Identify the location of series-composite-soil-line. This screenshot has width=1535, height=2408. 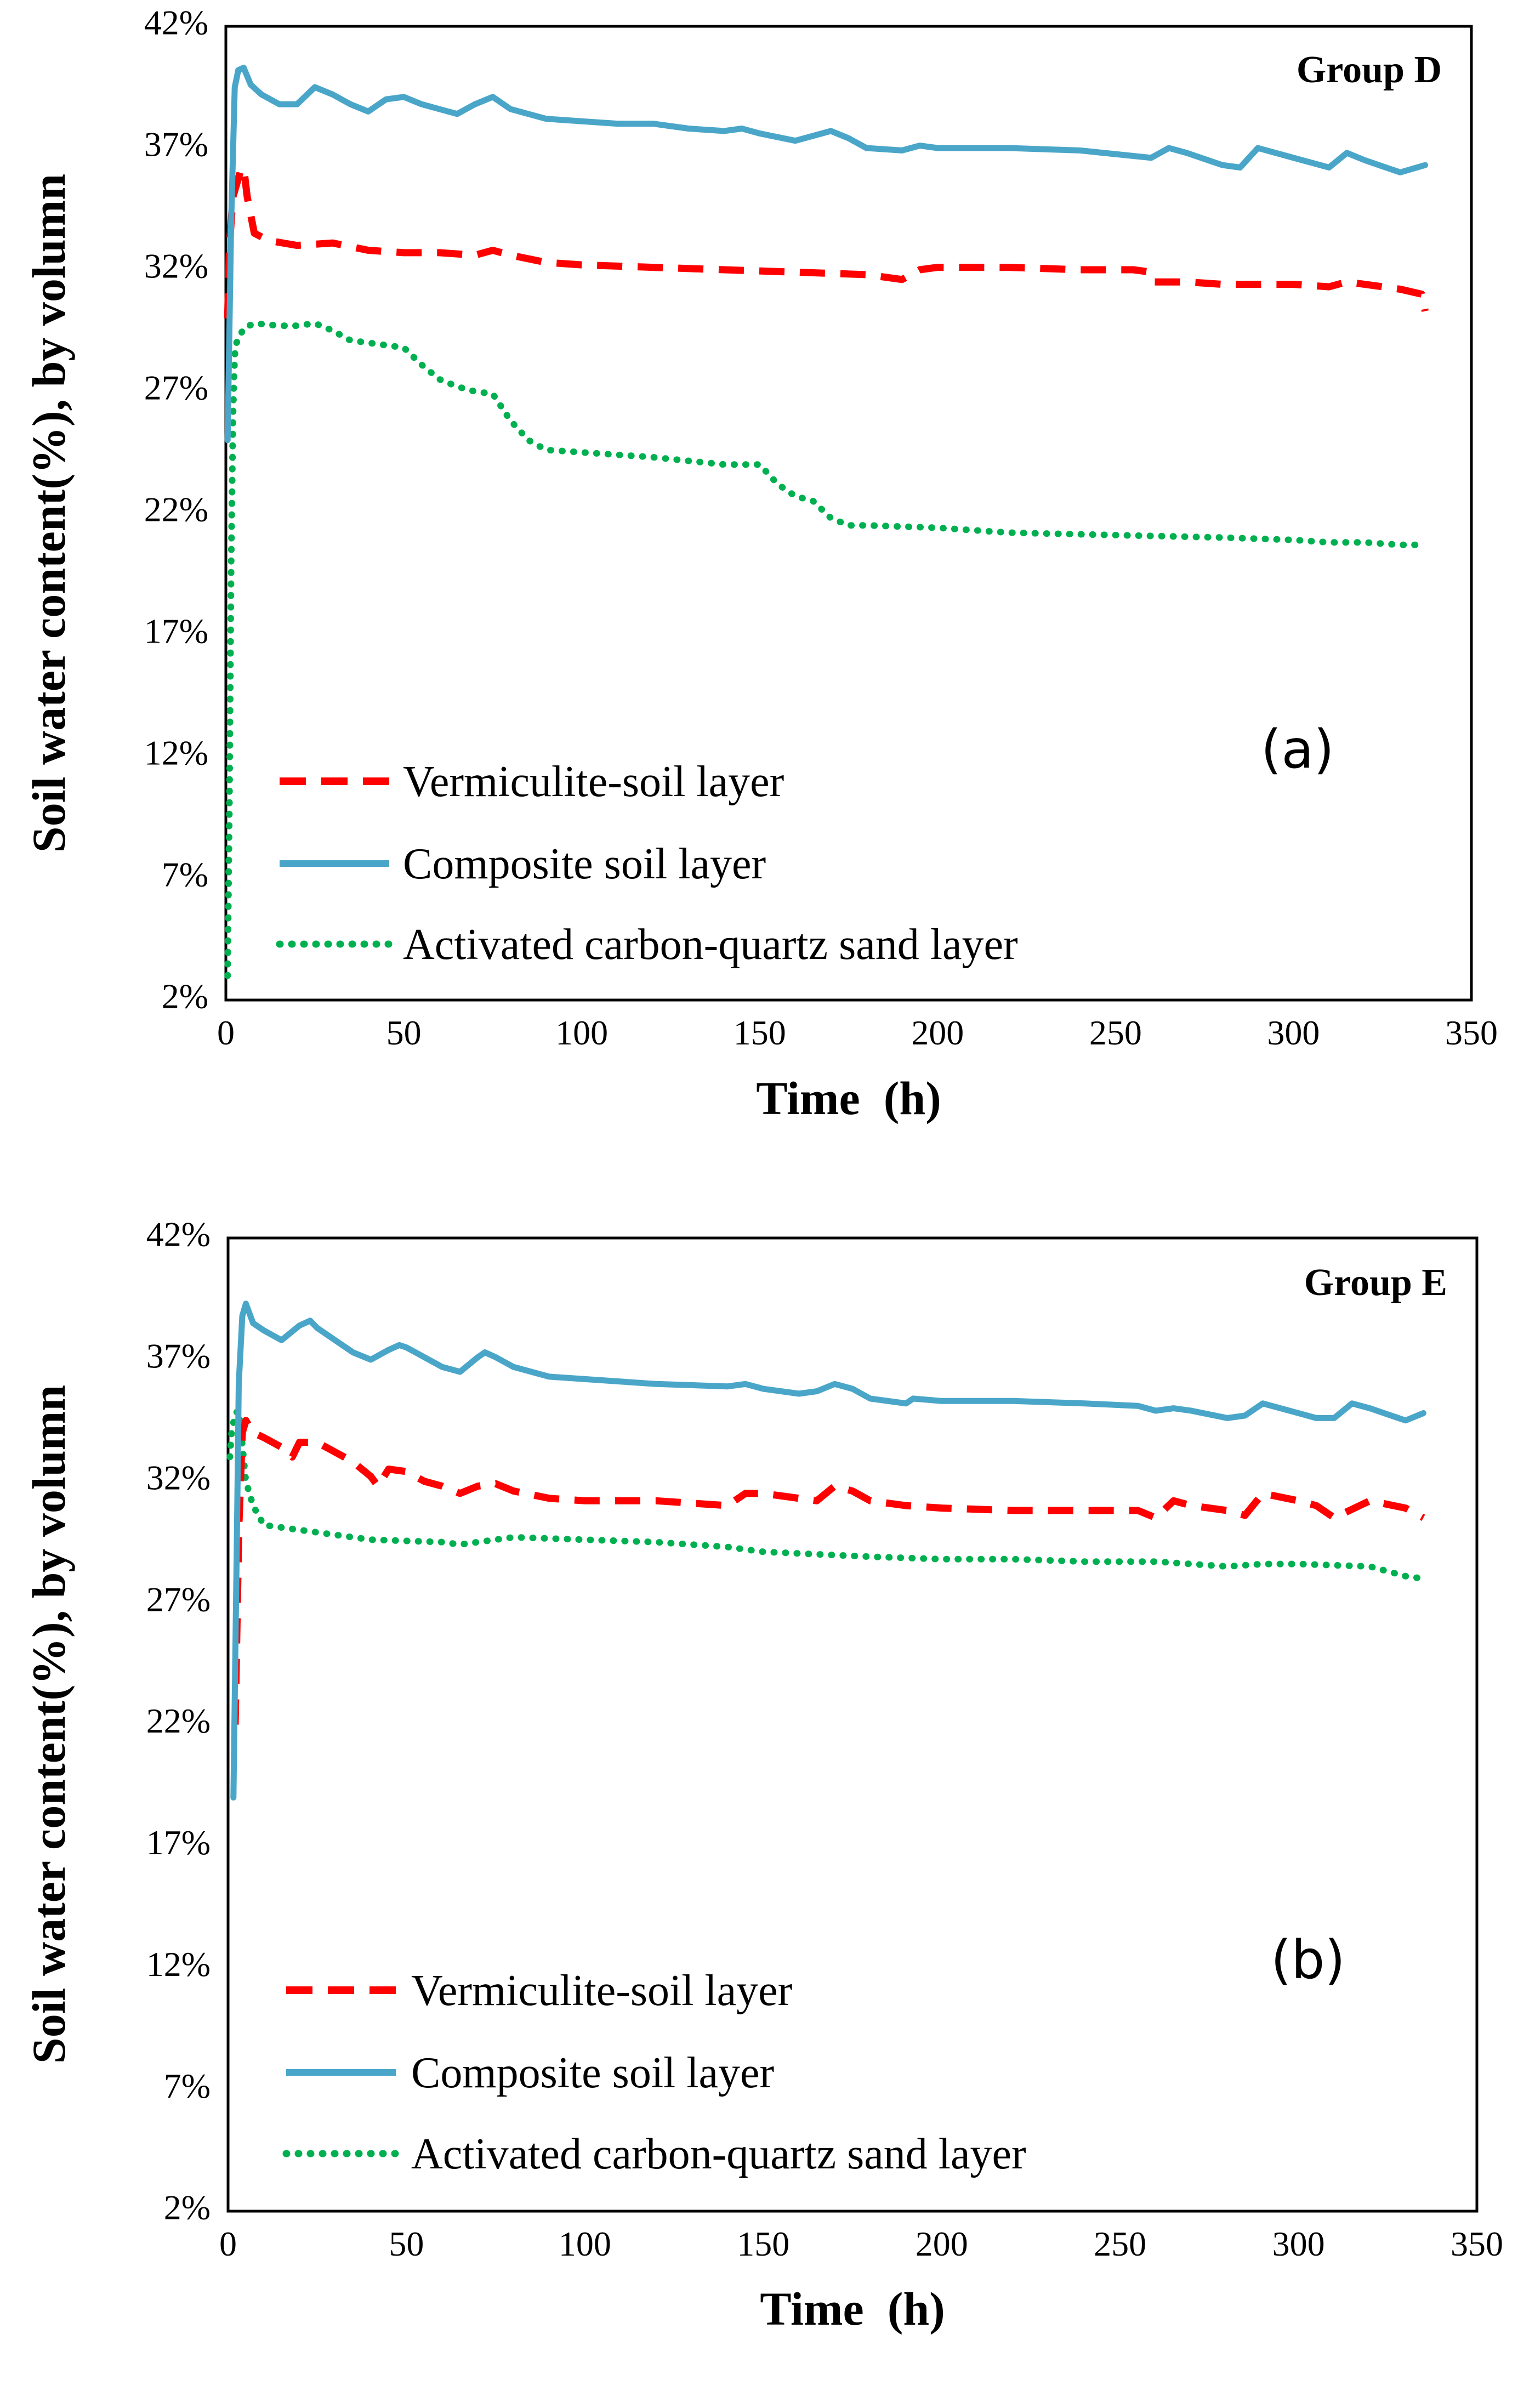
(827, 254).